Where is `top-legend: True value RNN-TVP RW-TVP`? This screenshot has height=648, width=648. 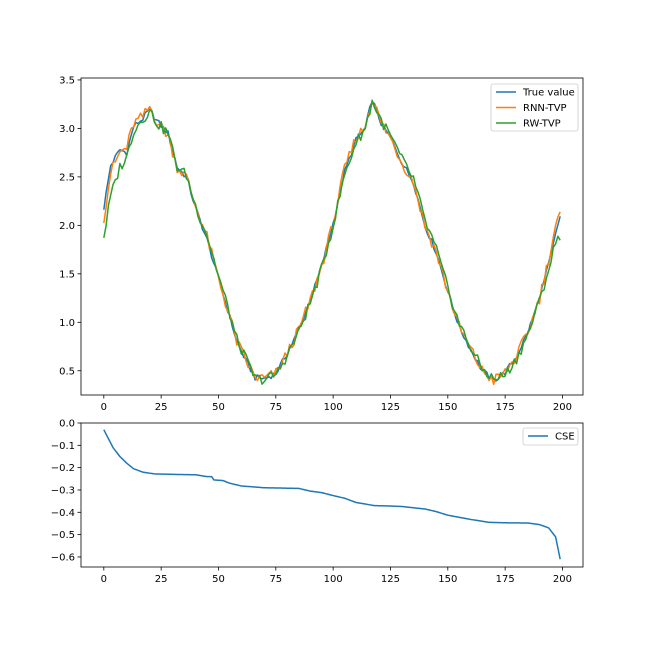 top-legend: True value RNN-TVP RW-TVP is located at coordinates (534, 107).